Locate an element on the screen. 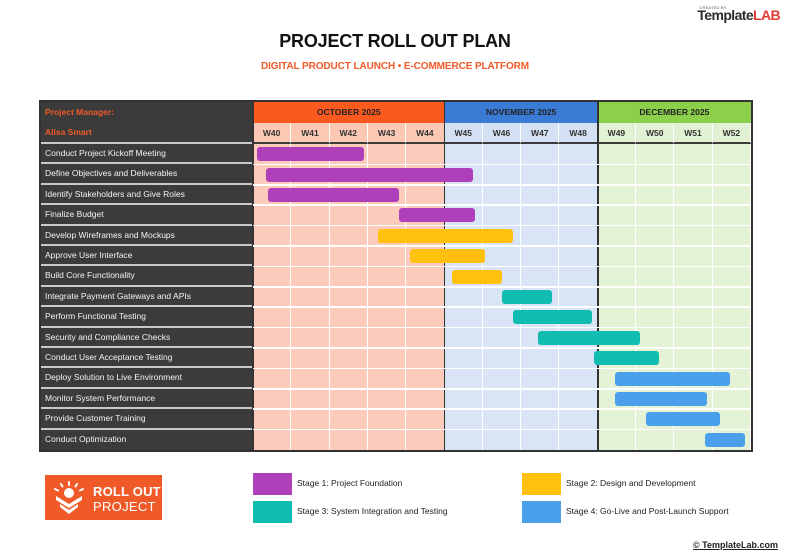  task-label: Monitor System Performance is located at coordinates (147, 399).